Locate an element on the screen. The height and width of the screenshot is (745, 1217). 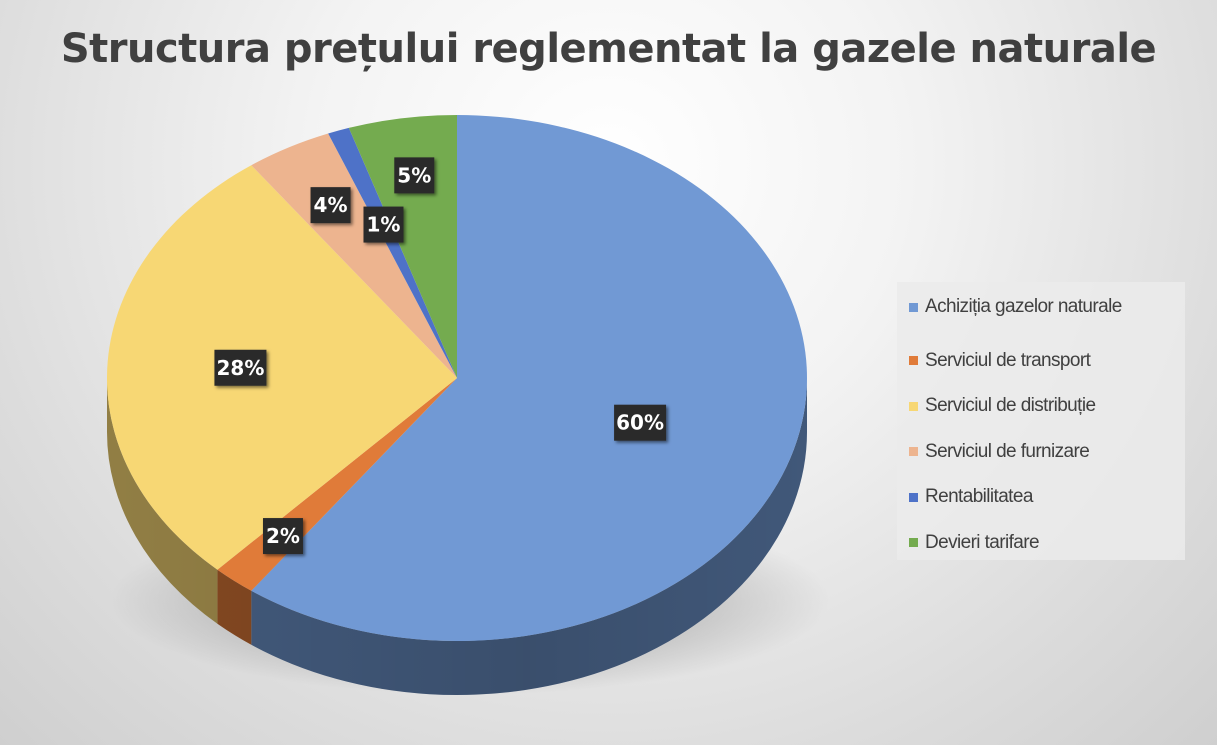
data-label-0: 60% is located at coordinates (640, 422).